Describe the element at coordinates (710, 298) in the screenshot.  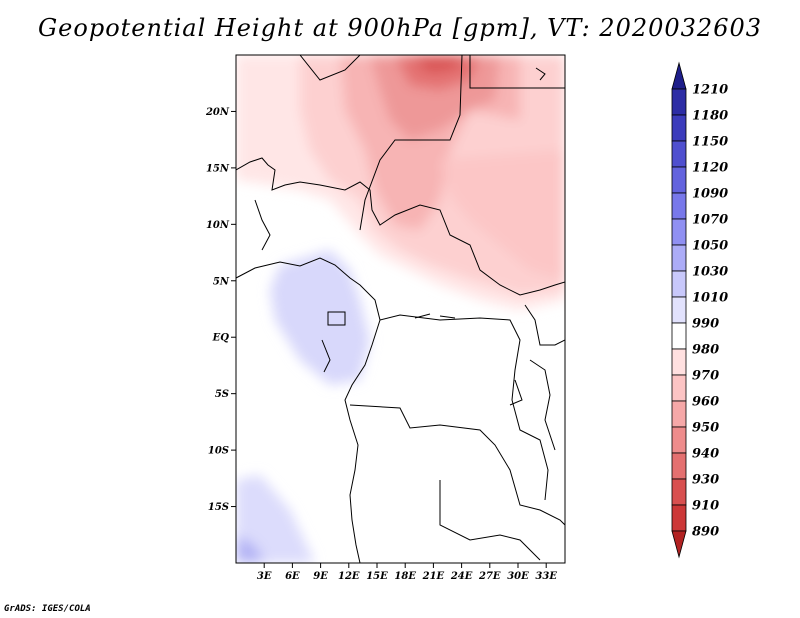
I see `colorbar-label: 1010` at that location.